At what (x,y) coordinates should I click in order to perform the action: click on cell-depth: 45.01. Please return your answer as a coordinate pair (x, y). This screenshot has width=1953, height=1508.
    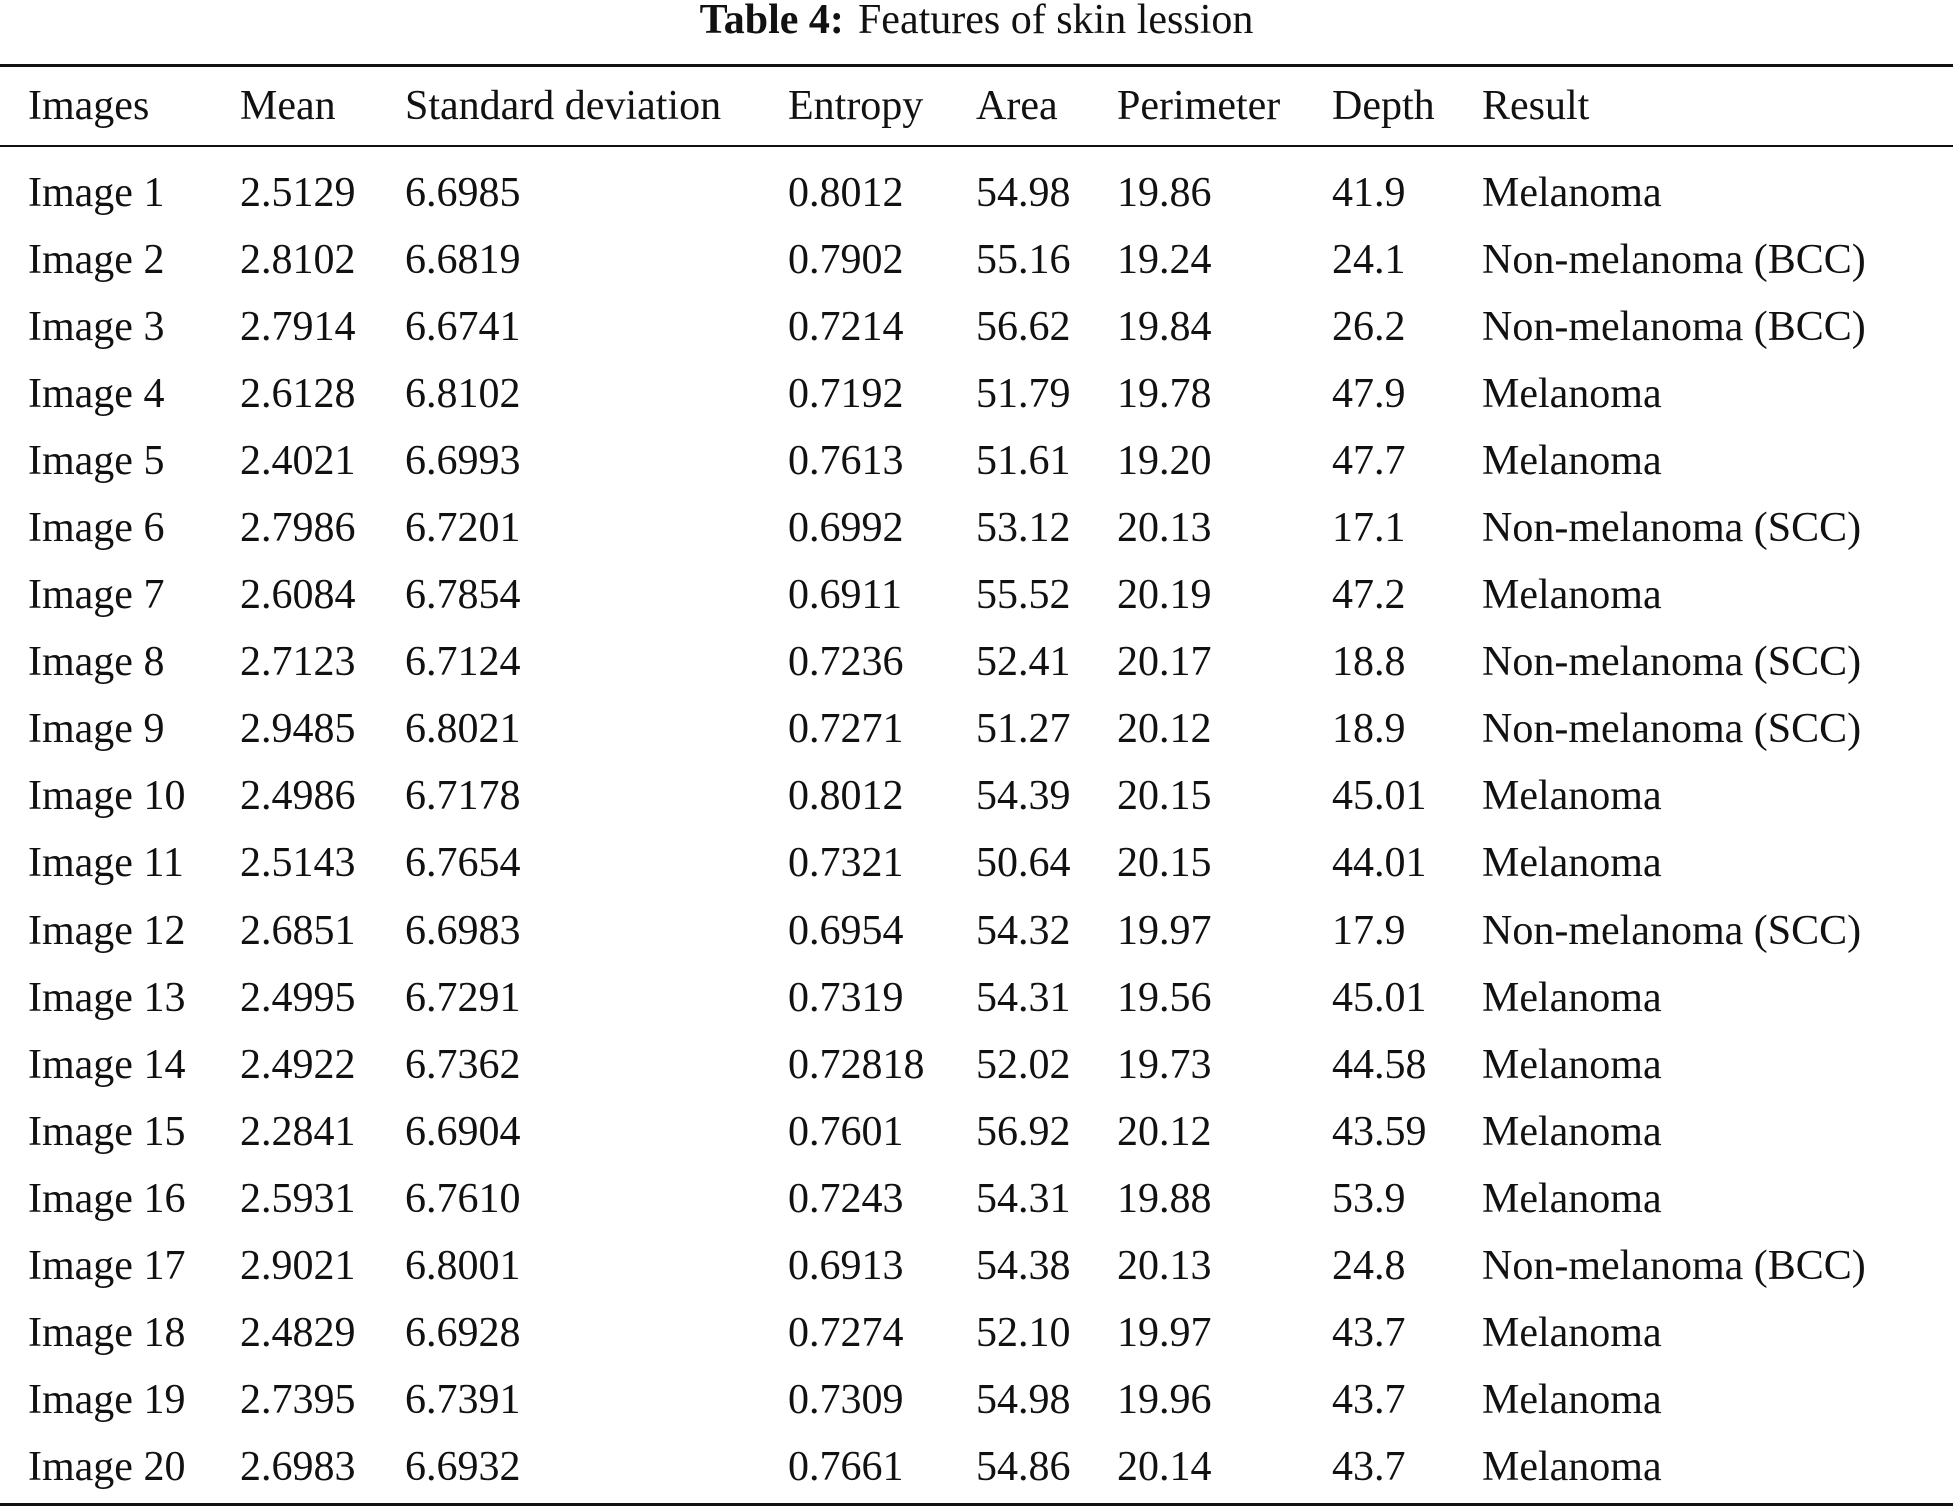
    Looking at the image, I should click on (1379, 997).